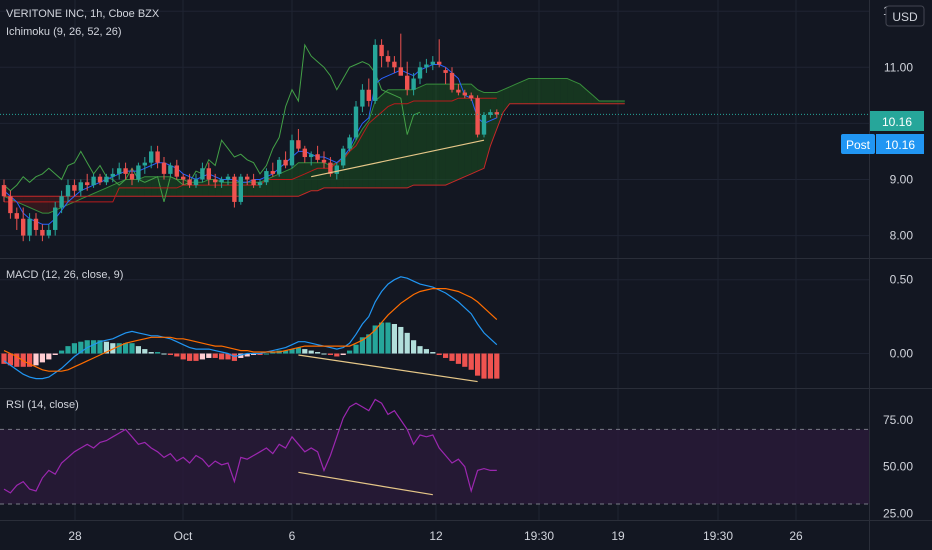 The height and width of the screenshot is (550, 932). Describe the element at coordinates (618, 536) in the screenshot. I see `time-axis-label: 19` at that location.